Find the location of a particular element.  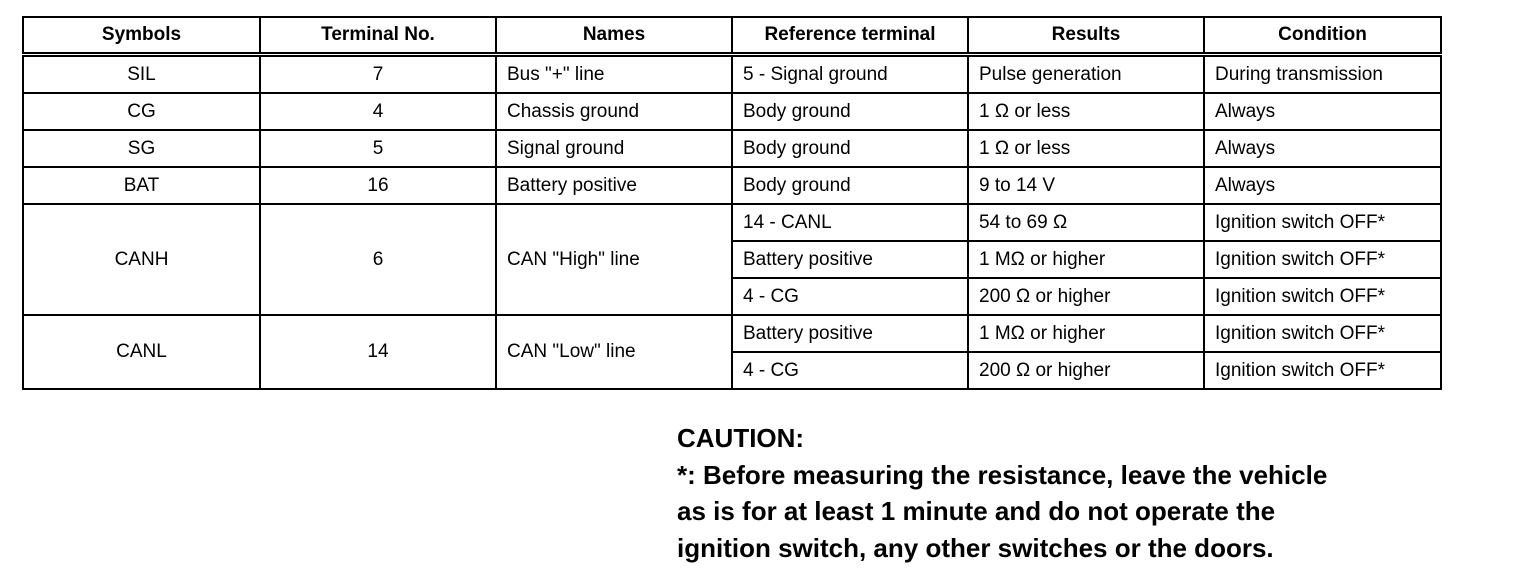

result-cell: 9 to 14 V is located at coordinates (1086, 185).